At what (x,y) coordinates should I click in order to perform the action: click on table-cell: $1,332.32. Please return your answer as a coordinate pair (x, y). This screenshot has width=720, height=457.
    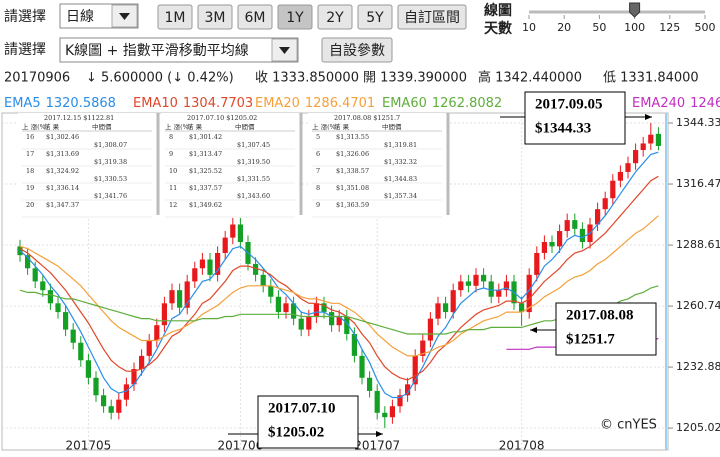
    Looking at the image, I should click on (400, 162).